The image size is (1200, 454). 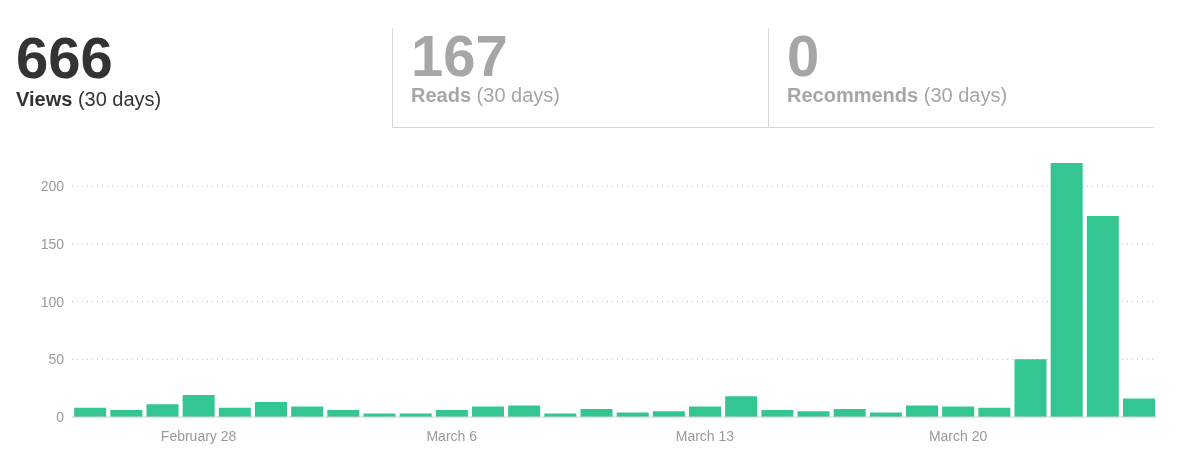 What do you see at coordinates (60, 416) in the screenshot?
I see `y-tick-label: 0` at bounding box center [60, 416].